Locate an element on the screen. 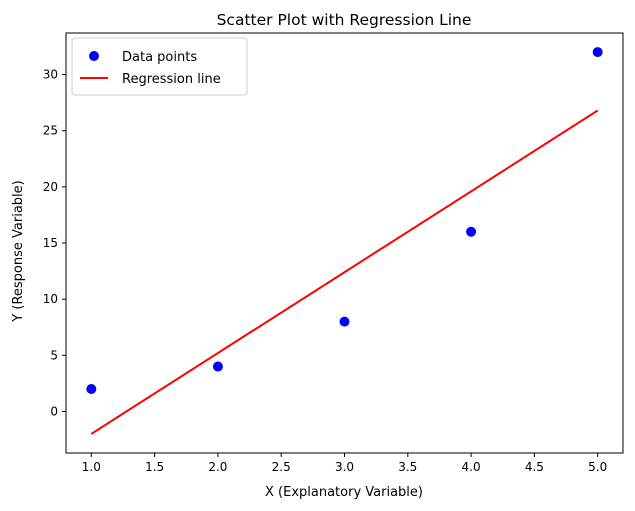 Image resolution: width=635 pixels, height=511 pixels. y-tick-label: 30 is located at coordinates (50, 75).